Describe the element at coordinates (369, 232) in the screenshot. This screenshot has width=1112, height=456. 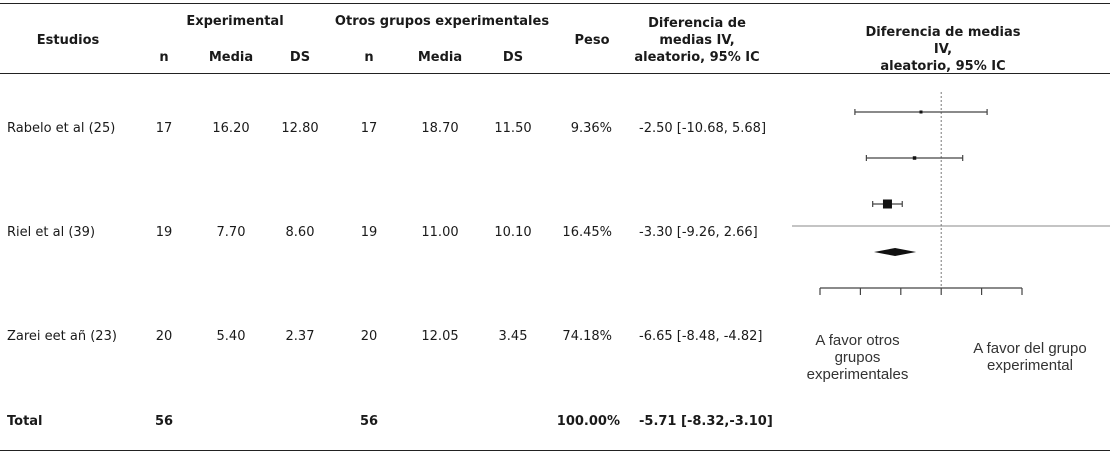
I see `row-riel-n2: 19` at that location.